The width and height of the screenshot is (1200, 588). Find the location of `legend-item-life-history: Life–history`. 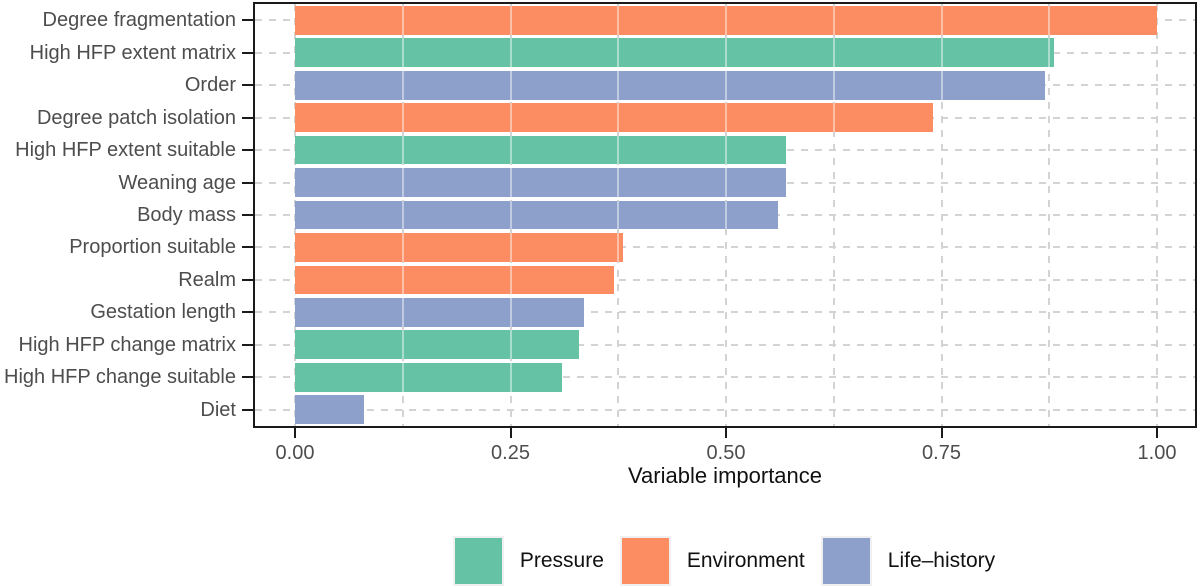

legend-item-life-history: Life–history is located at coordinates (909, 561).